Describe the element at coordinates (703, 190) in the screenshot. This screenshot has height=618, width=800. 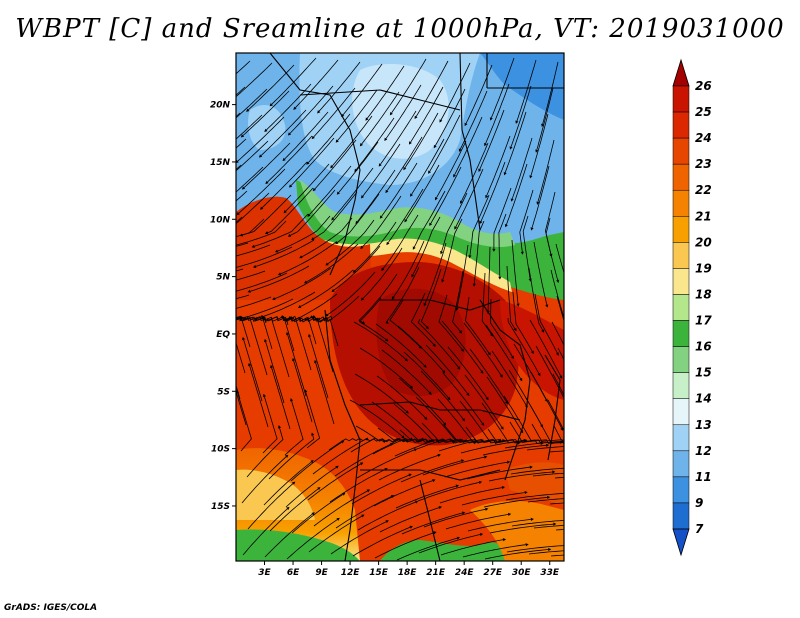
I see `colorbar-level-label: 22` at that location.